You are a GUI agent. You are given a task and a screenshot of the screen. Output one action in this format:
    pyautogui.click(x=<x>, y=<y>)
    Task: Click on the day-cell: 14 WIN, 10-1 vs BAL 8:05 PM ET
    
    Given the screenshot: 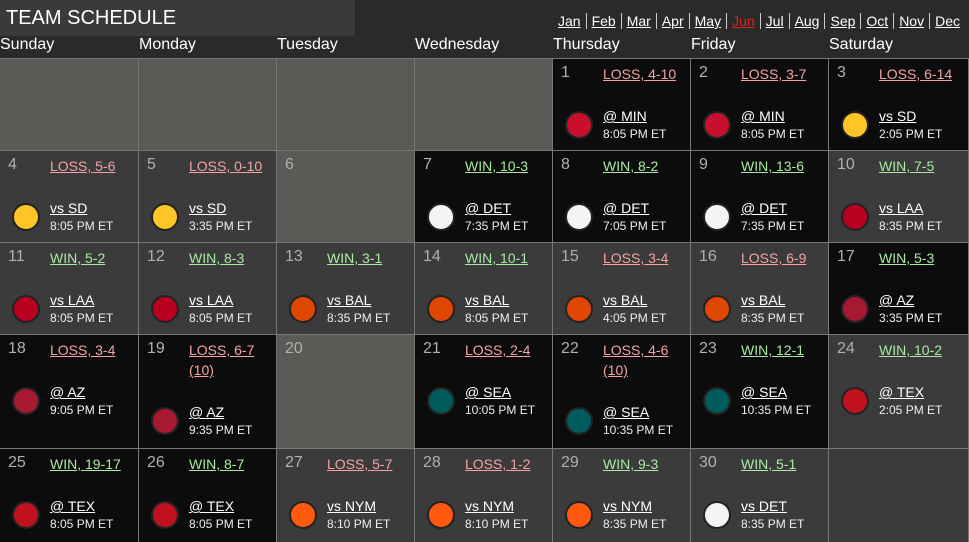 What is the action you would take?
    pyautogui.click(x=484, y=288)
    